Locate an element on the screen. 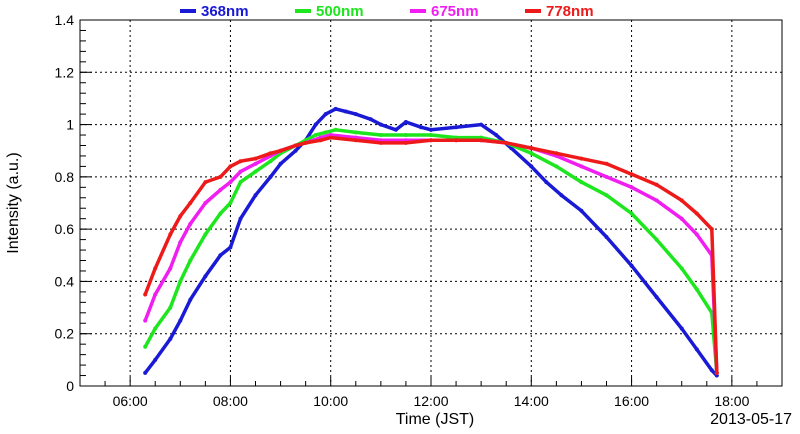 Image resolution: width=800 pixels, height=434 pixels. y-tick-label: 0.2 is located at coordinates (65, 334).